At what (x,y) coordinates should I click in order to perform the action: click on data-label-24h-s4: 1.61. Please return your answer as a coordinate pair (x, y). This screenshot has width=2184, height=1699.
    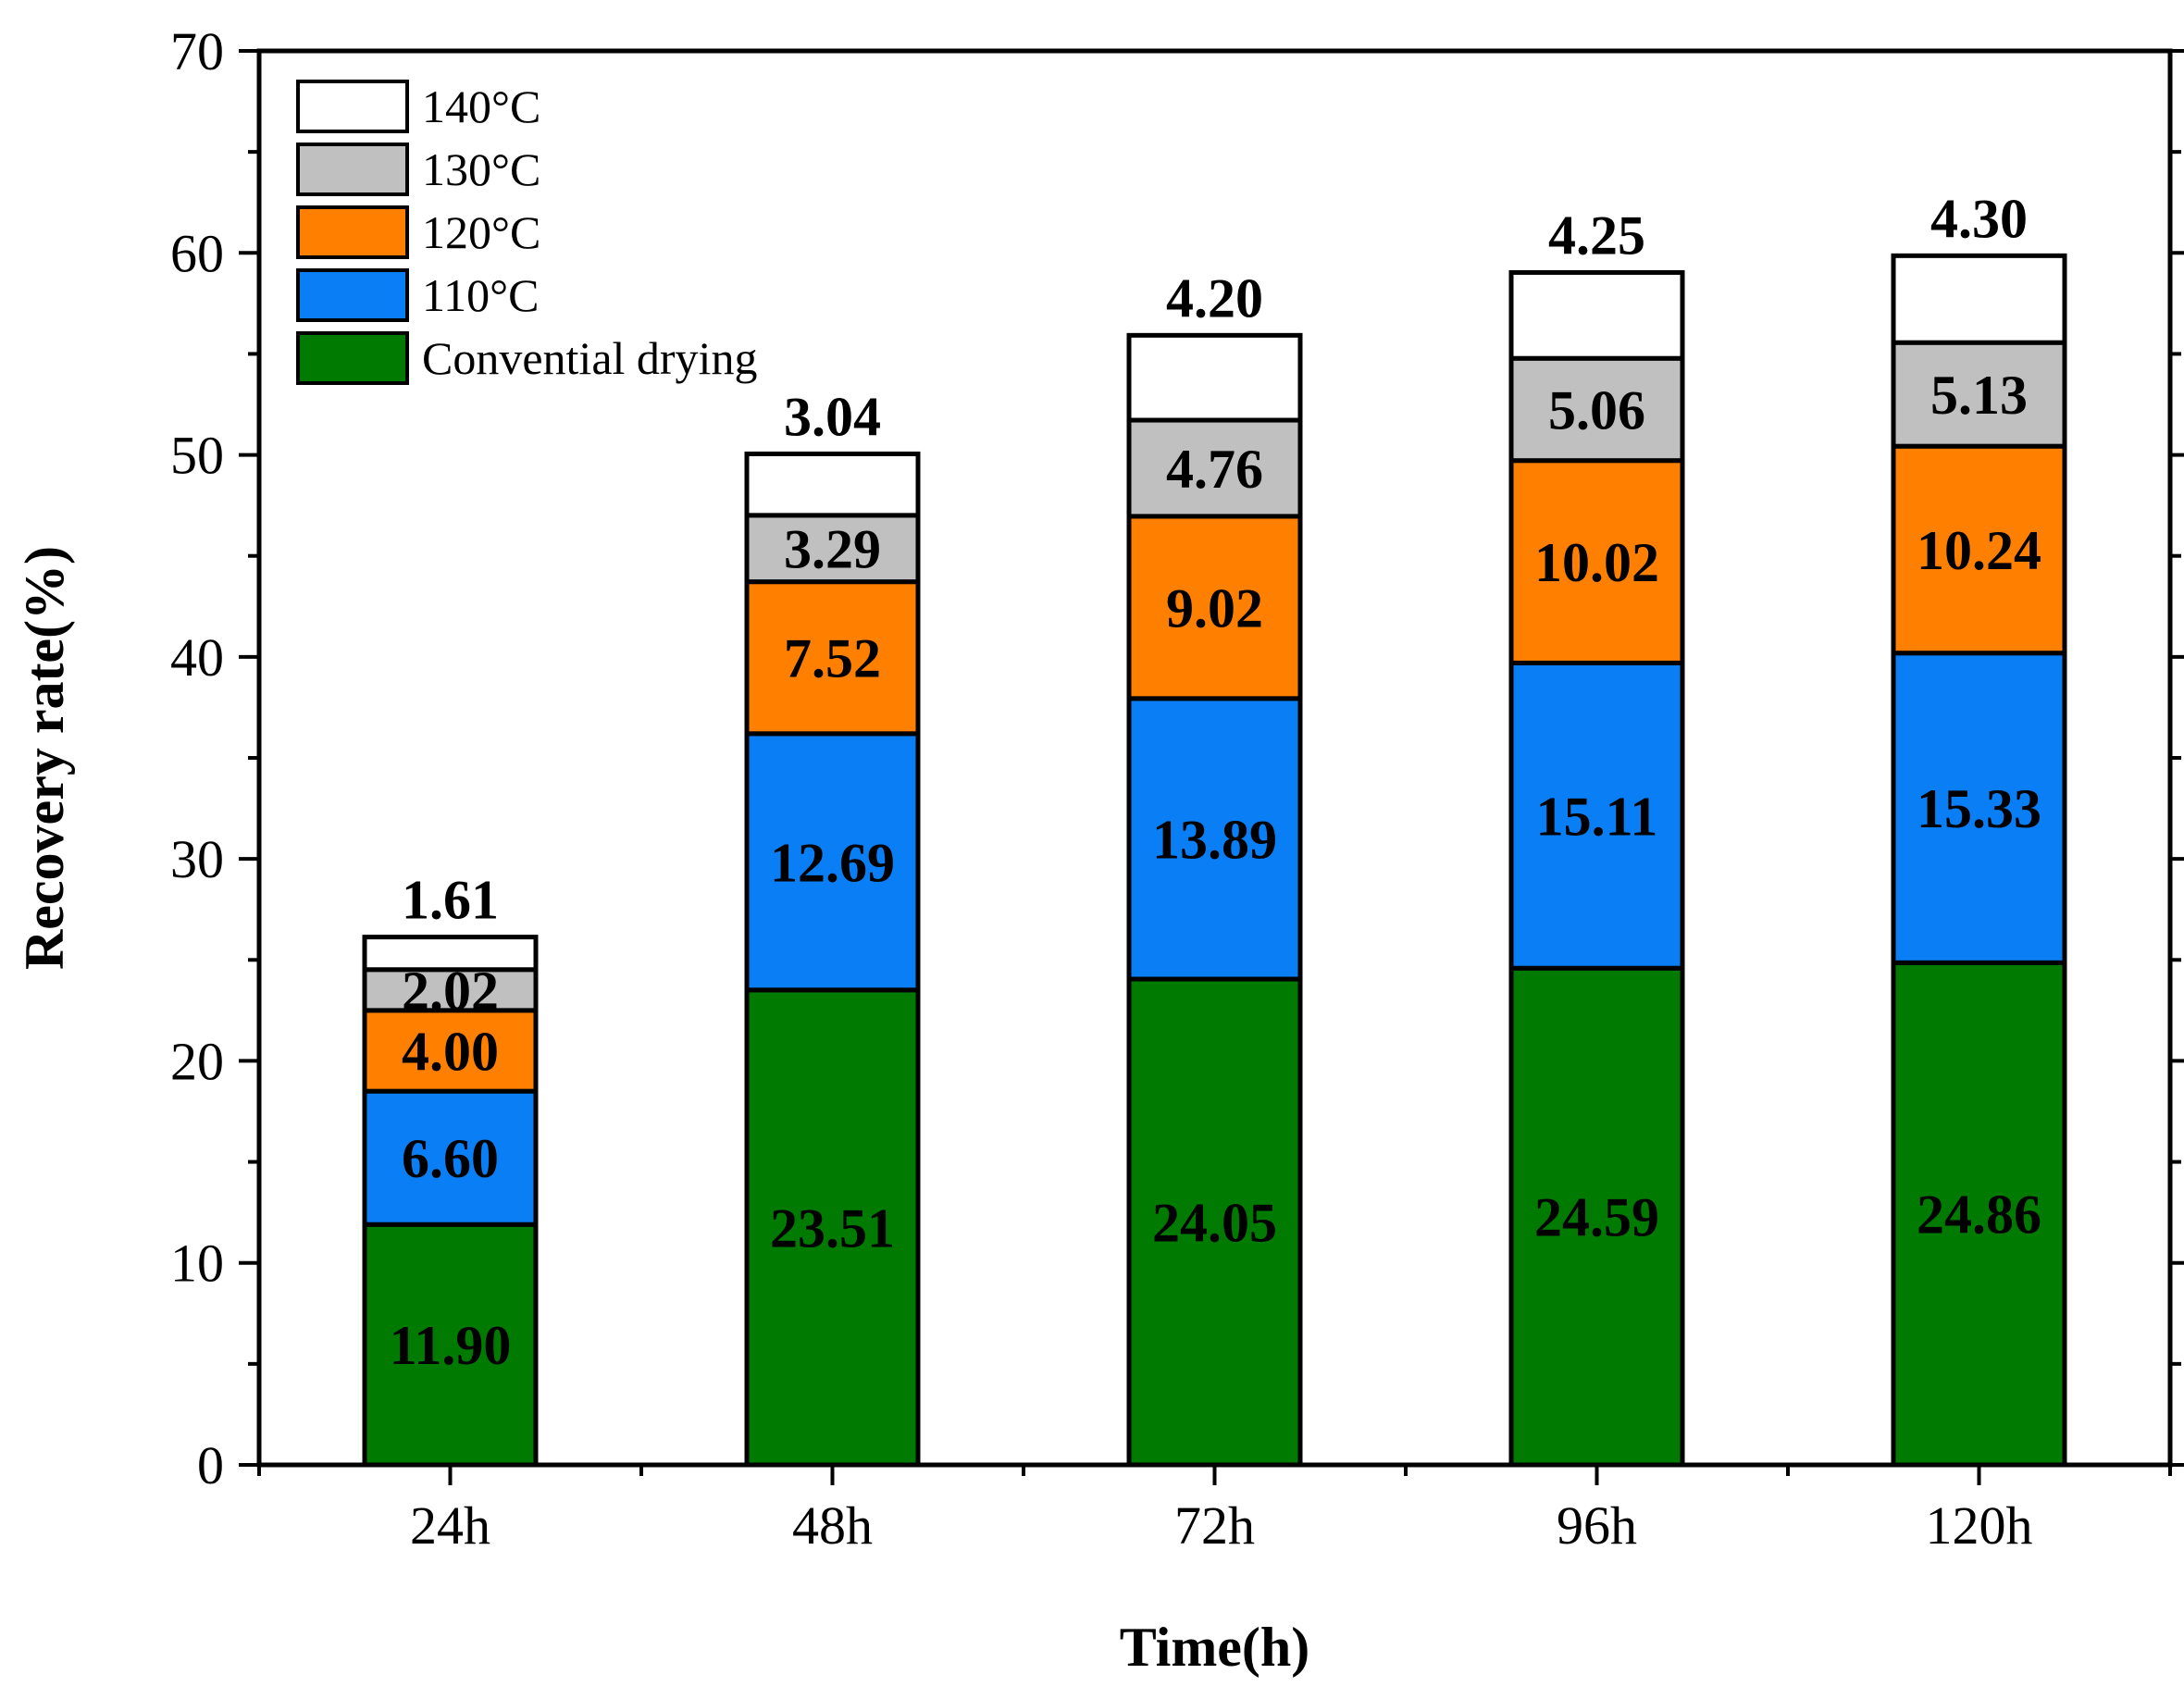
    Looking at the image, I should click on (450, 900).